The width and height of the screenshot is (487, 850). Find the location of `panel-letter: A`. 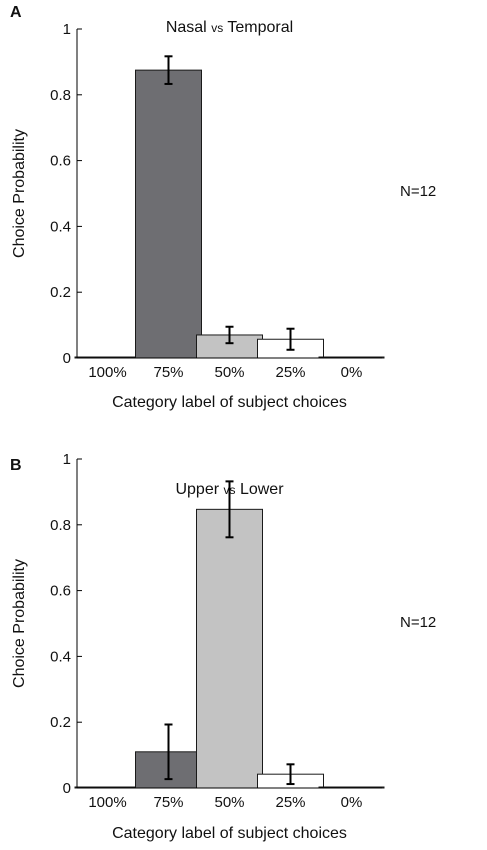

panel-letter: A is located at coordinates (16, 12).